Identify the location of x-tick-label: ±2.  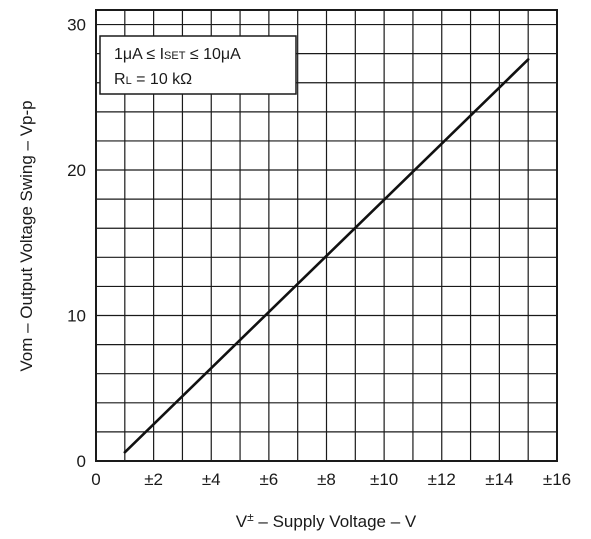
(153, 479).